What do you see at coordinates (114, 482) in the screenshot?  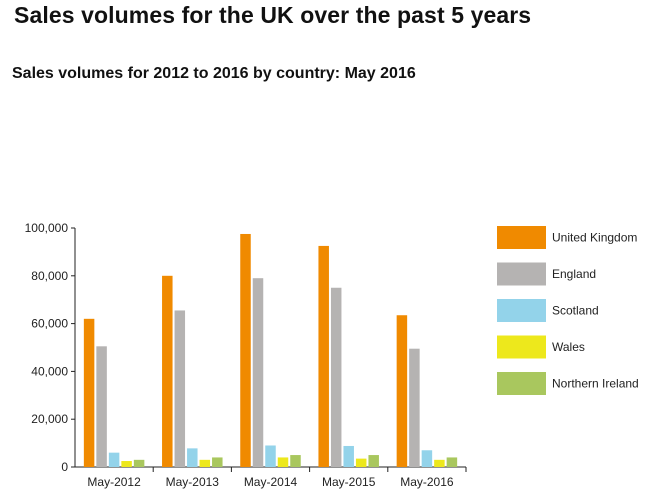 I see `x-tick-label: May-2012` at bounding box center [114, 482].